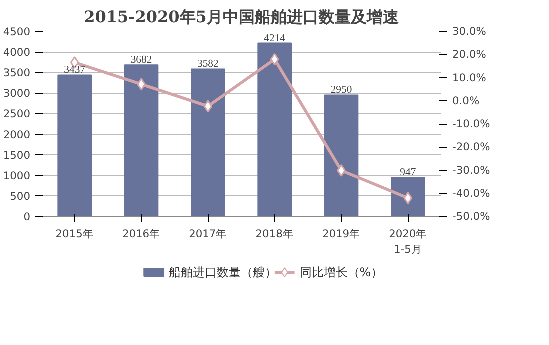  What do you see at coordinates (469, 77) in the screenshot?
I see `y2-tick-label: 10.0%` at bounding box center [469, 77].